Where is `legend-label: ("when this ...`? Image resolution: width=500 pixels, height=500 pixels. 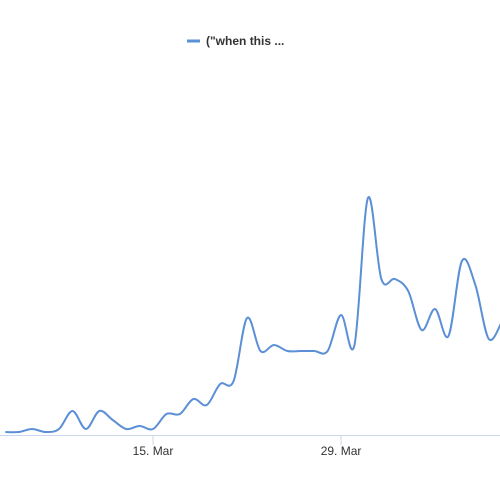 legend-label: ("when this ... is located at coordinates (245, 41).